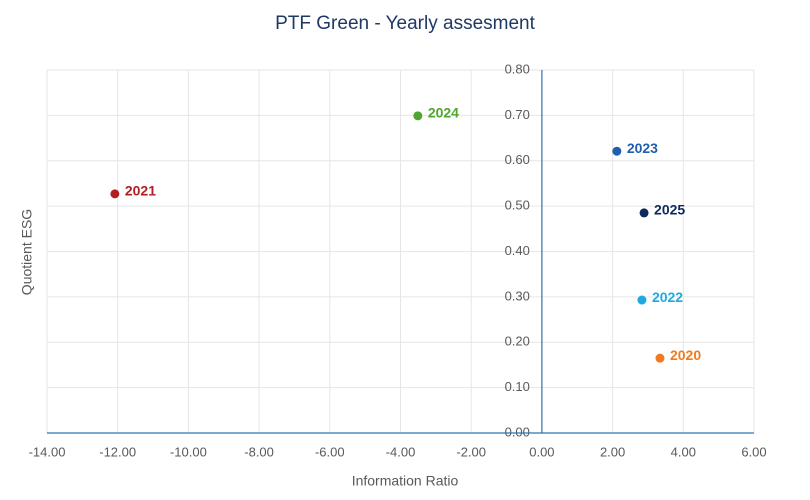  Describe the element at coordinates (259, 451) in the screenshot. I see `x-tick-label: -8.00` at that location.